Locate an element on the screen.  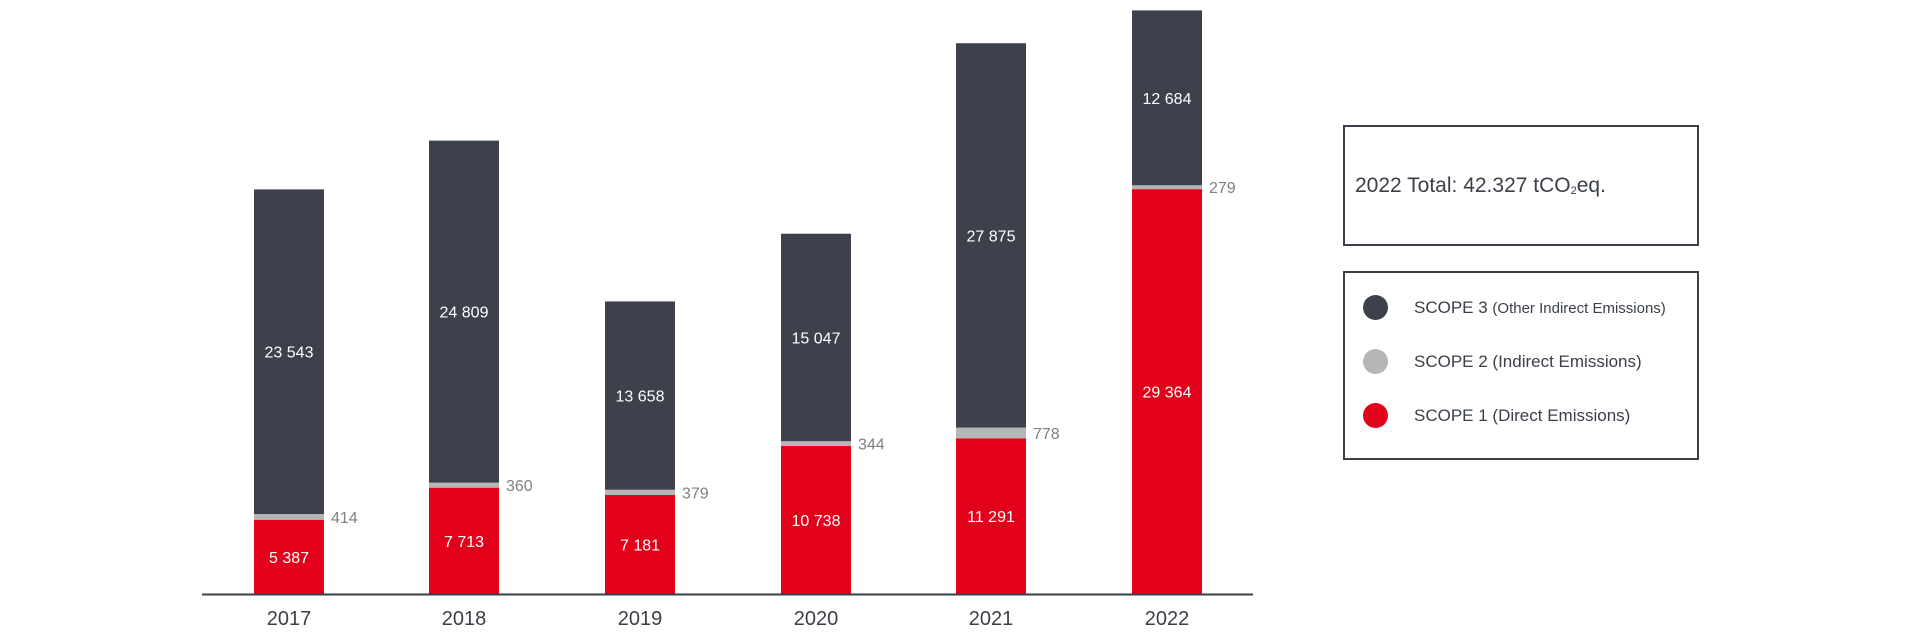
bar-scope3-2022 is located at coordinates (1167, 98).